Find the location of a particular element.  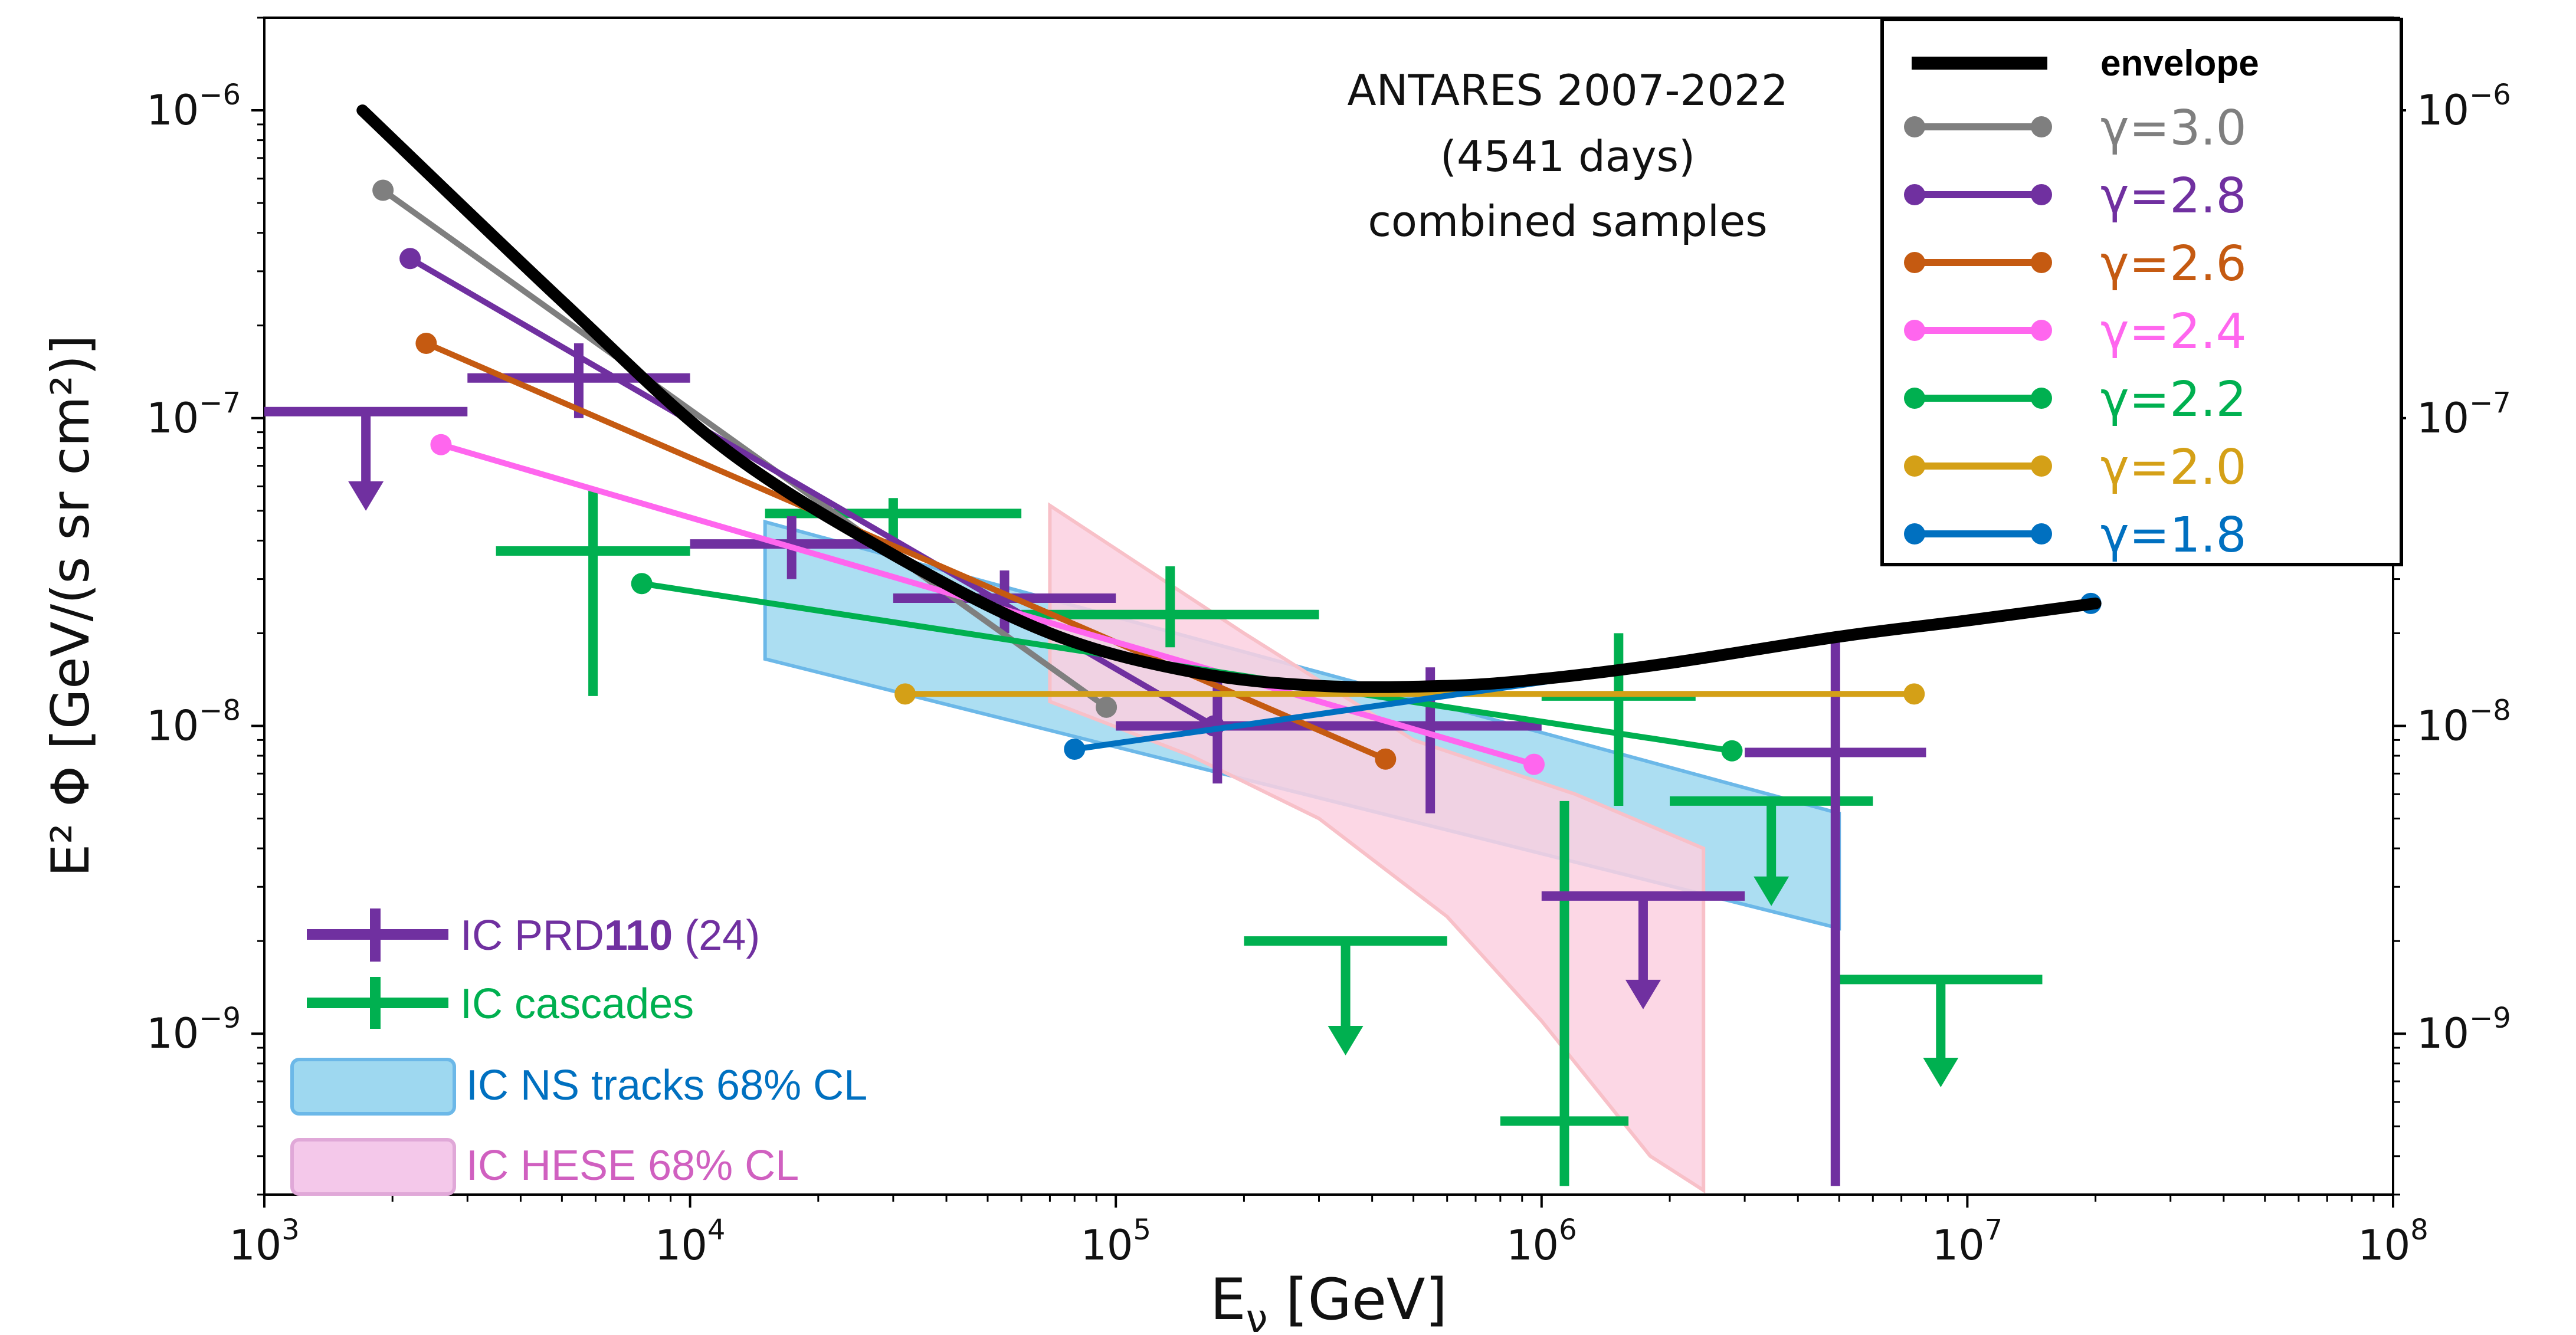

legend-item-4: γ=2.2 is located at coordinates (2075, 400).